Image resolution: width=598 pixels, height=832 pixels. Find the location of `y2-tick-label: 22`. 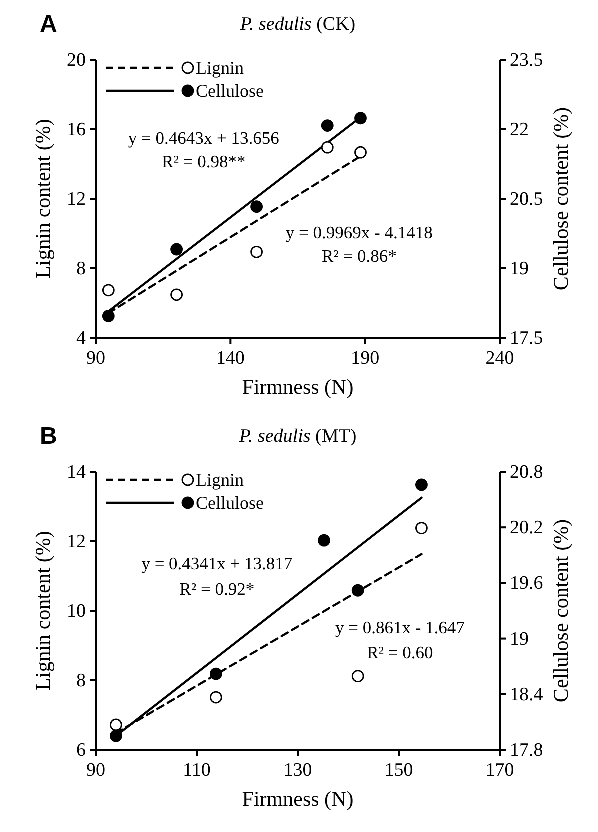

y2-tick-label: 22 is located at coordinates (519, 130).